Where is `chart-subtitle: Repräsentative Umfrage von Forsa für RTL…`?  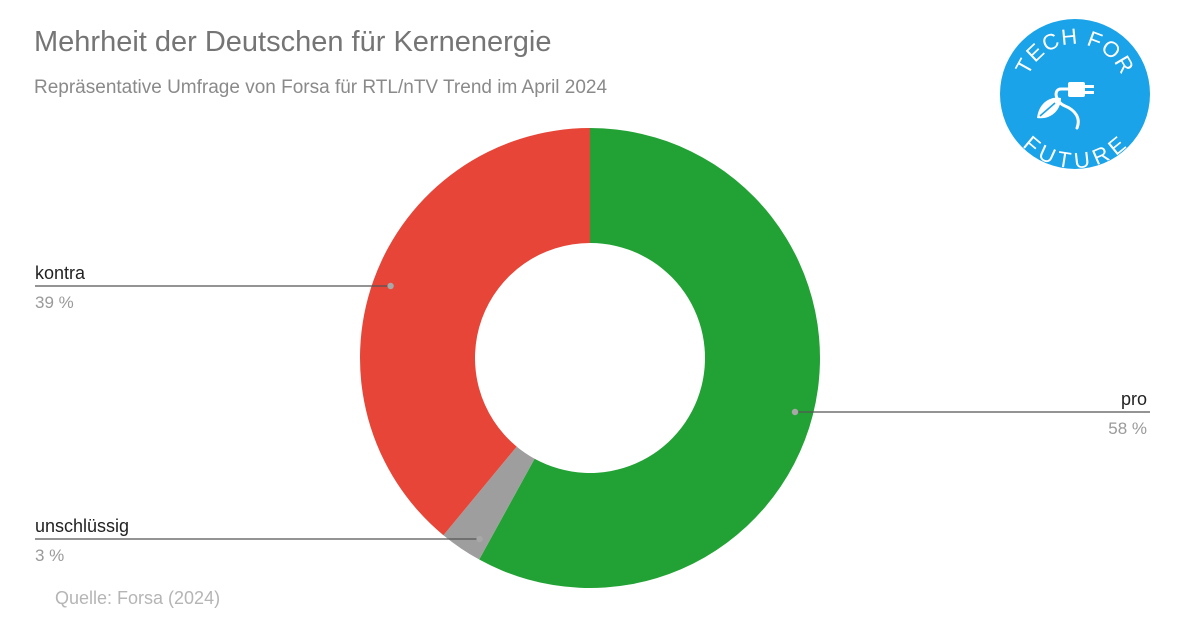 chart-subtitle: Repräsentative Umfrage von Forsa für RTL… is located at coordinates (321, 87).